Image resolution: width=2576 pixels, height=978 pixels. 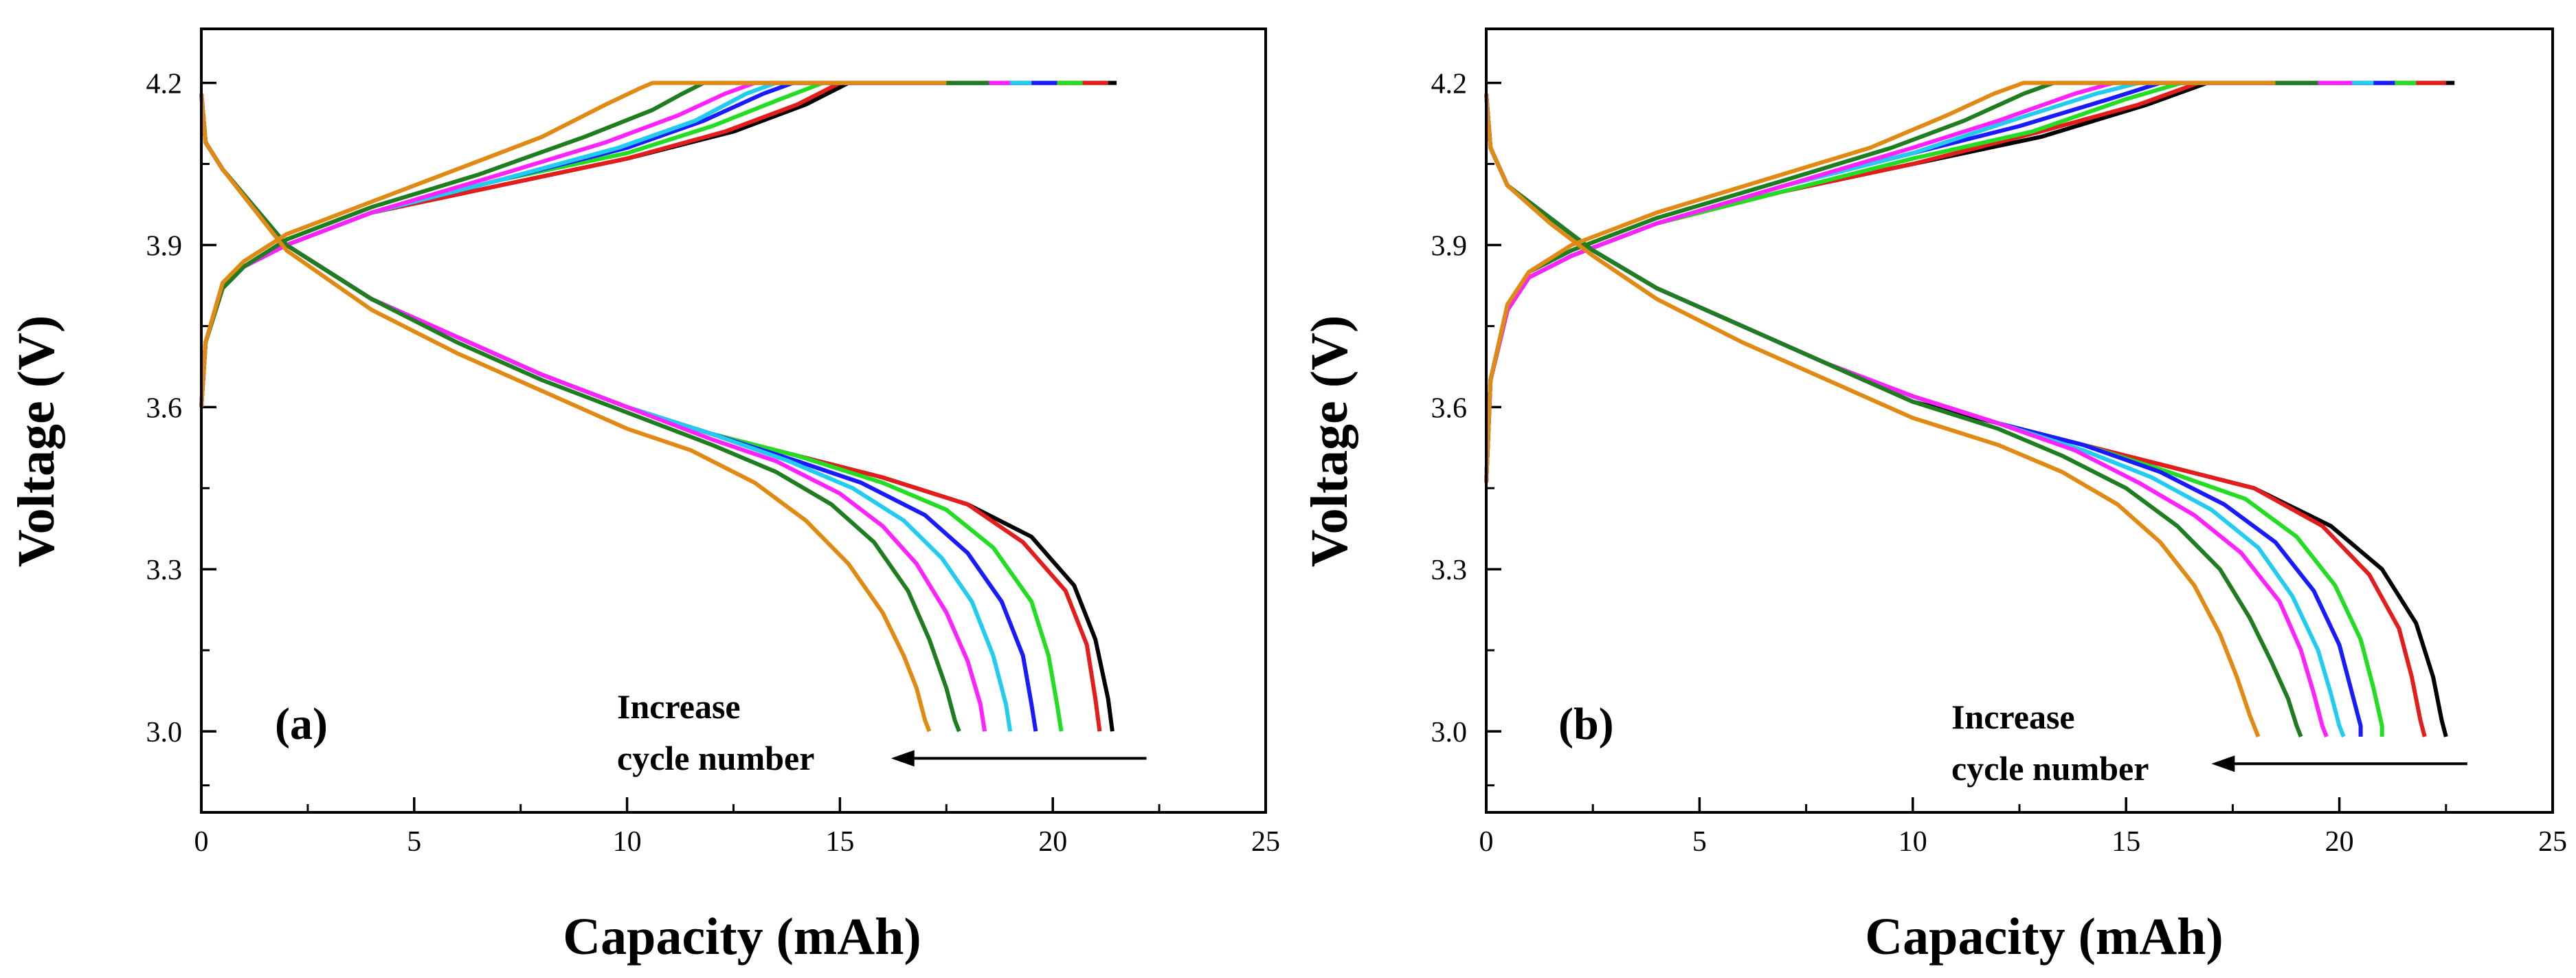 I want to click on series-2-charge-line, so click(x=653, y=244).